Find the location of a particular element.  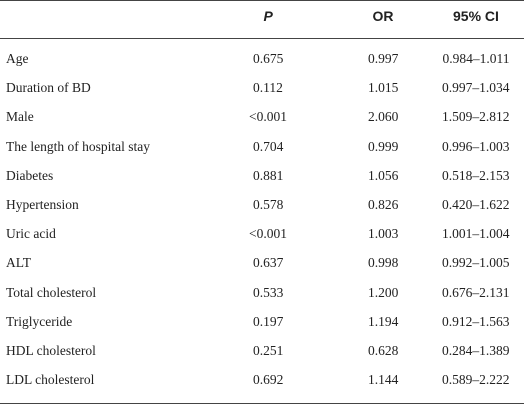

cell-value: 0.912–1.563 is located at coordinates (476, 321).